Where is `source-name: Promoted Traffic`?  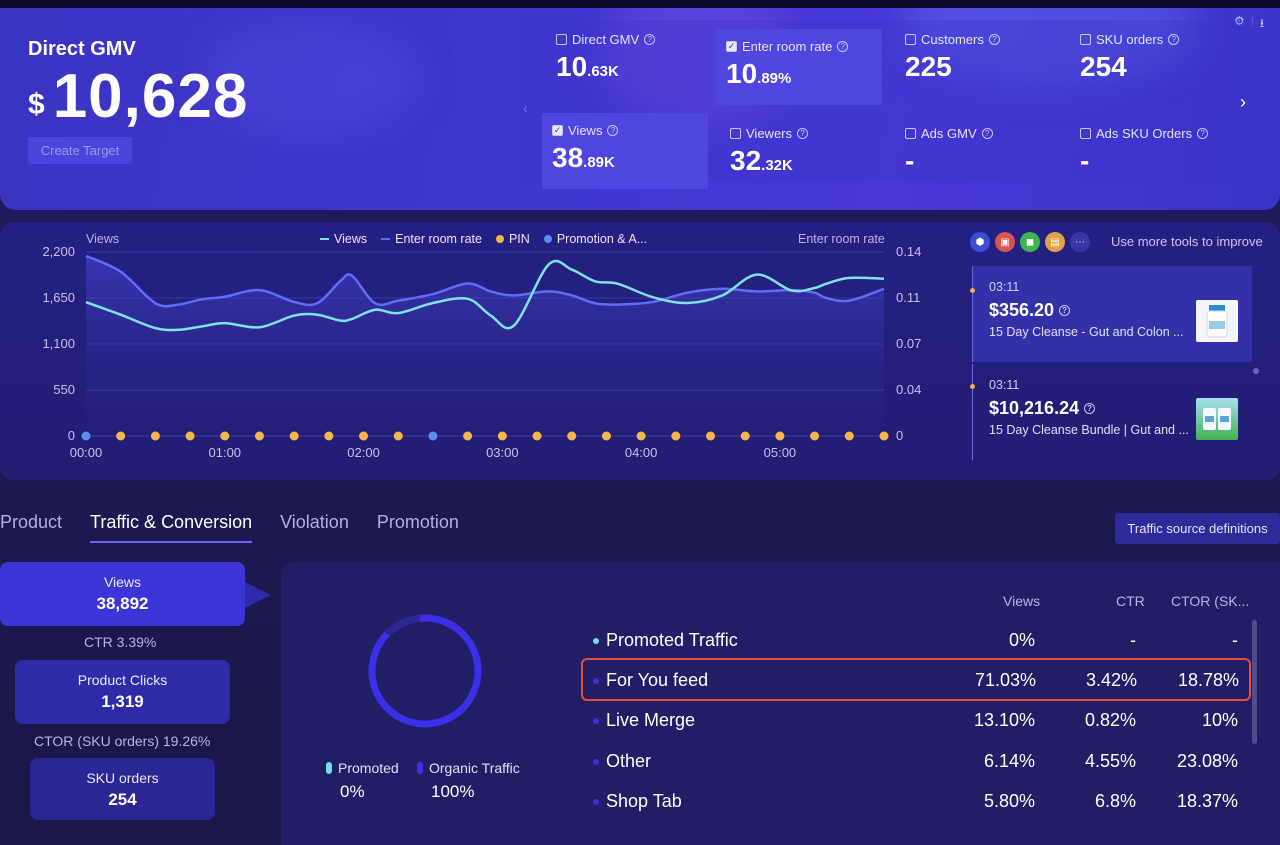 source-name: Promoted Traffic is located at coordinates (672, 640).